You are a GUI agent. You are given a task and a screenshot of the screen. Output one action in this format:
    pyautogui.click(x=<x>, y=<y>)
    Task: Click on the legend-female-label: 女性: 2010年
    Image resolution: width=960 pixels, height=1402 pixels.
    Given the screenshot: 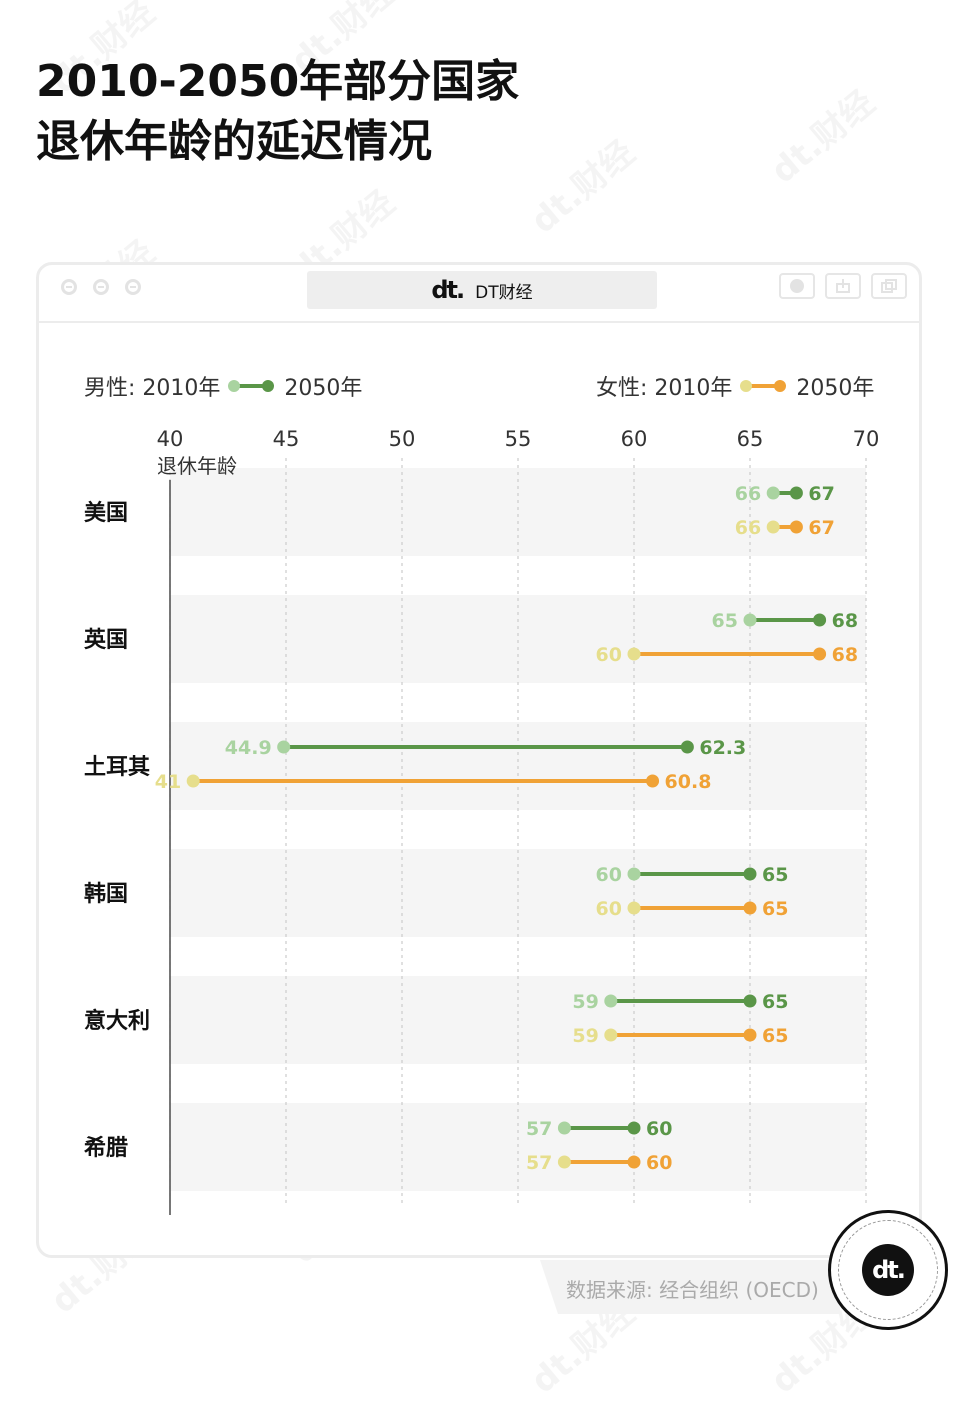 What is the action you would take?
    pyautogui.click(x=664, y=388)
    